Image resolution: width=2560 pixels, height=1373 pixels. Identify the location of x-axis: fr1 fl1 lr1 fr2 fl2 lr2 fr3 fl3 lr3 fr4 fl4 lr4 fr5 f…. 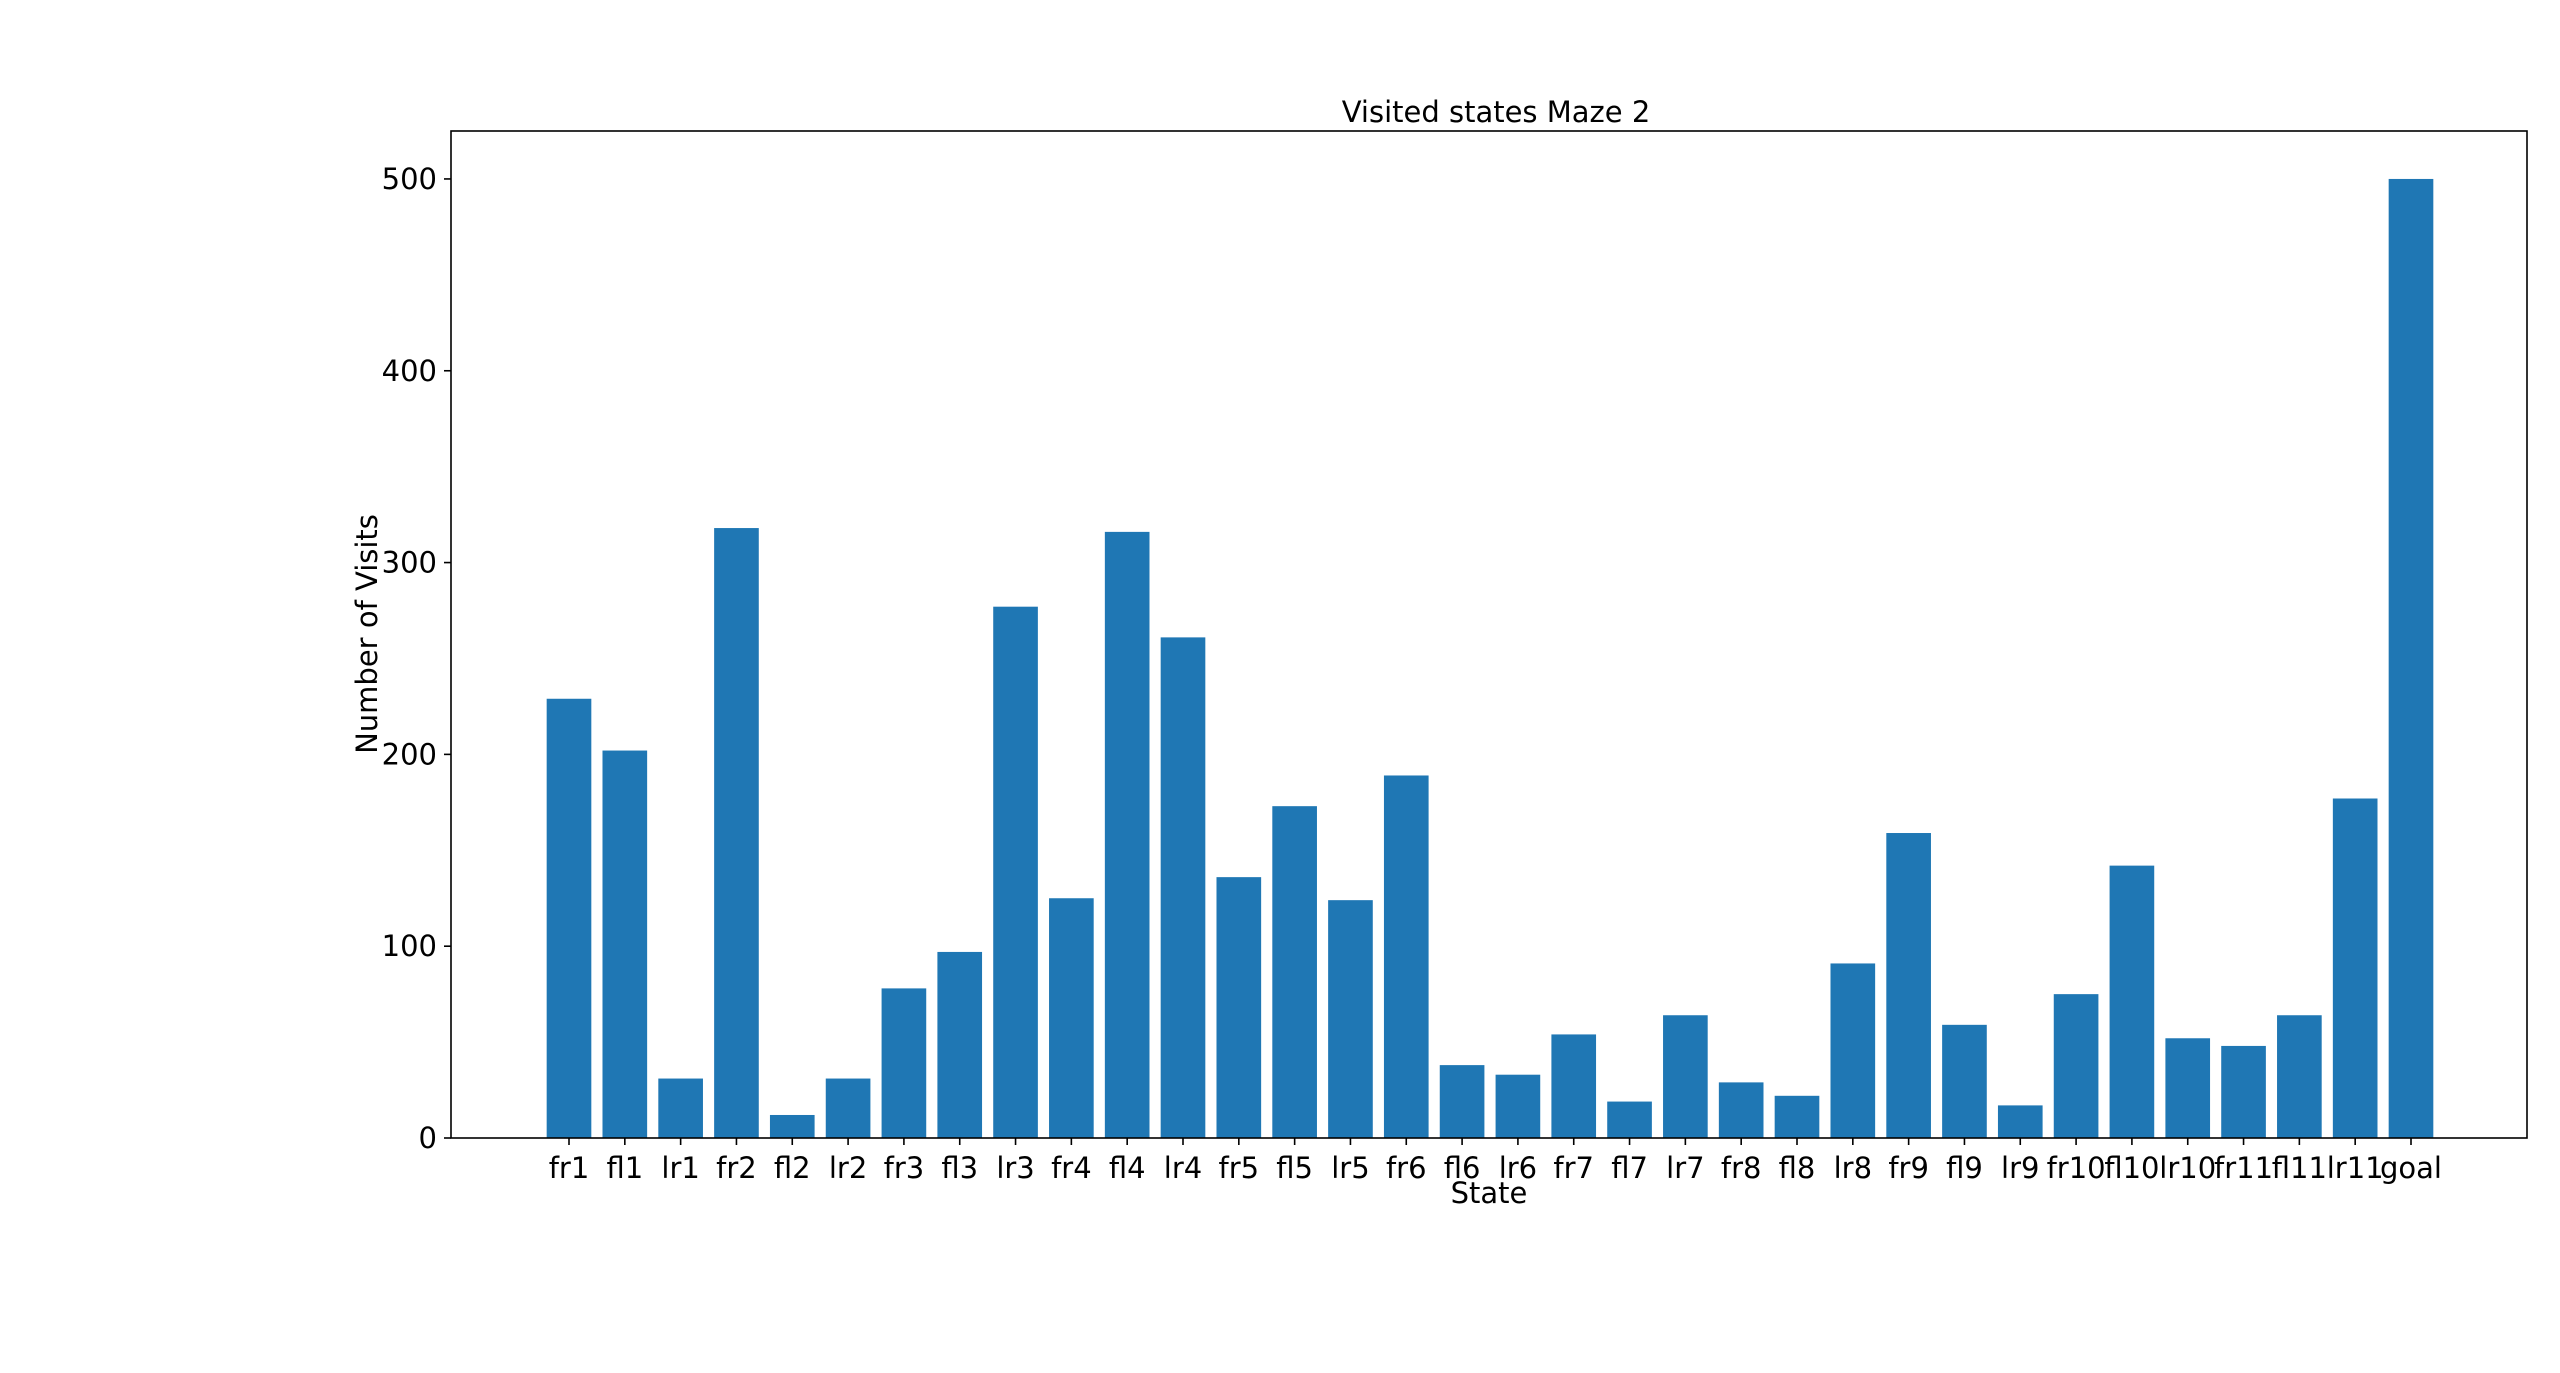
(1495, 1161).